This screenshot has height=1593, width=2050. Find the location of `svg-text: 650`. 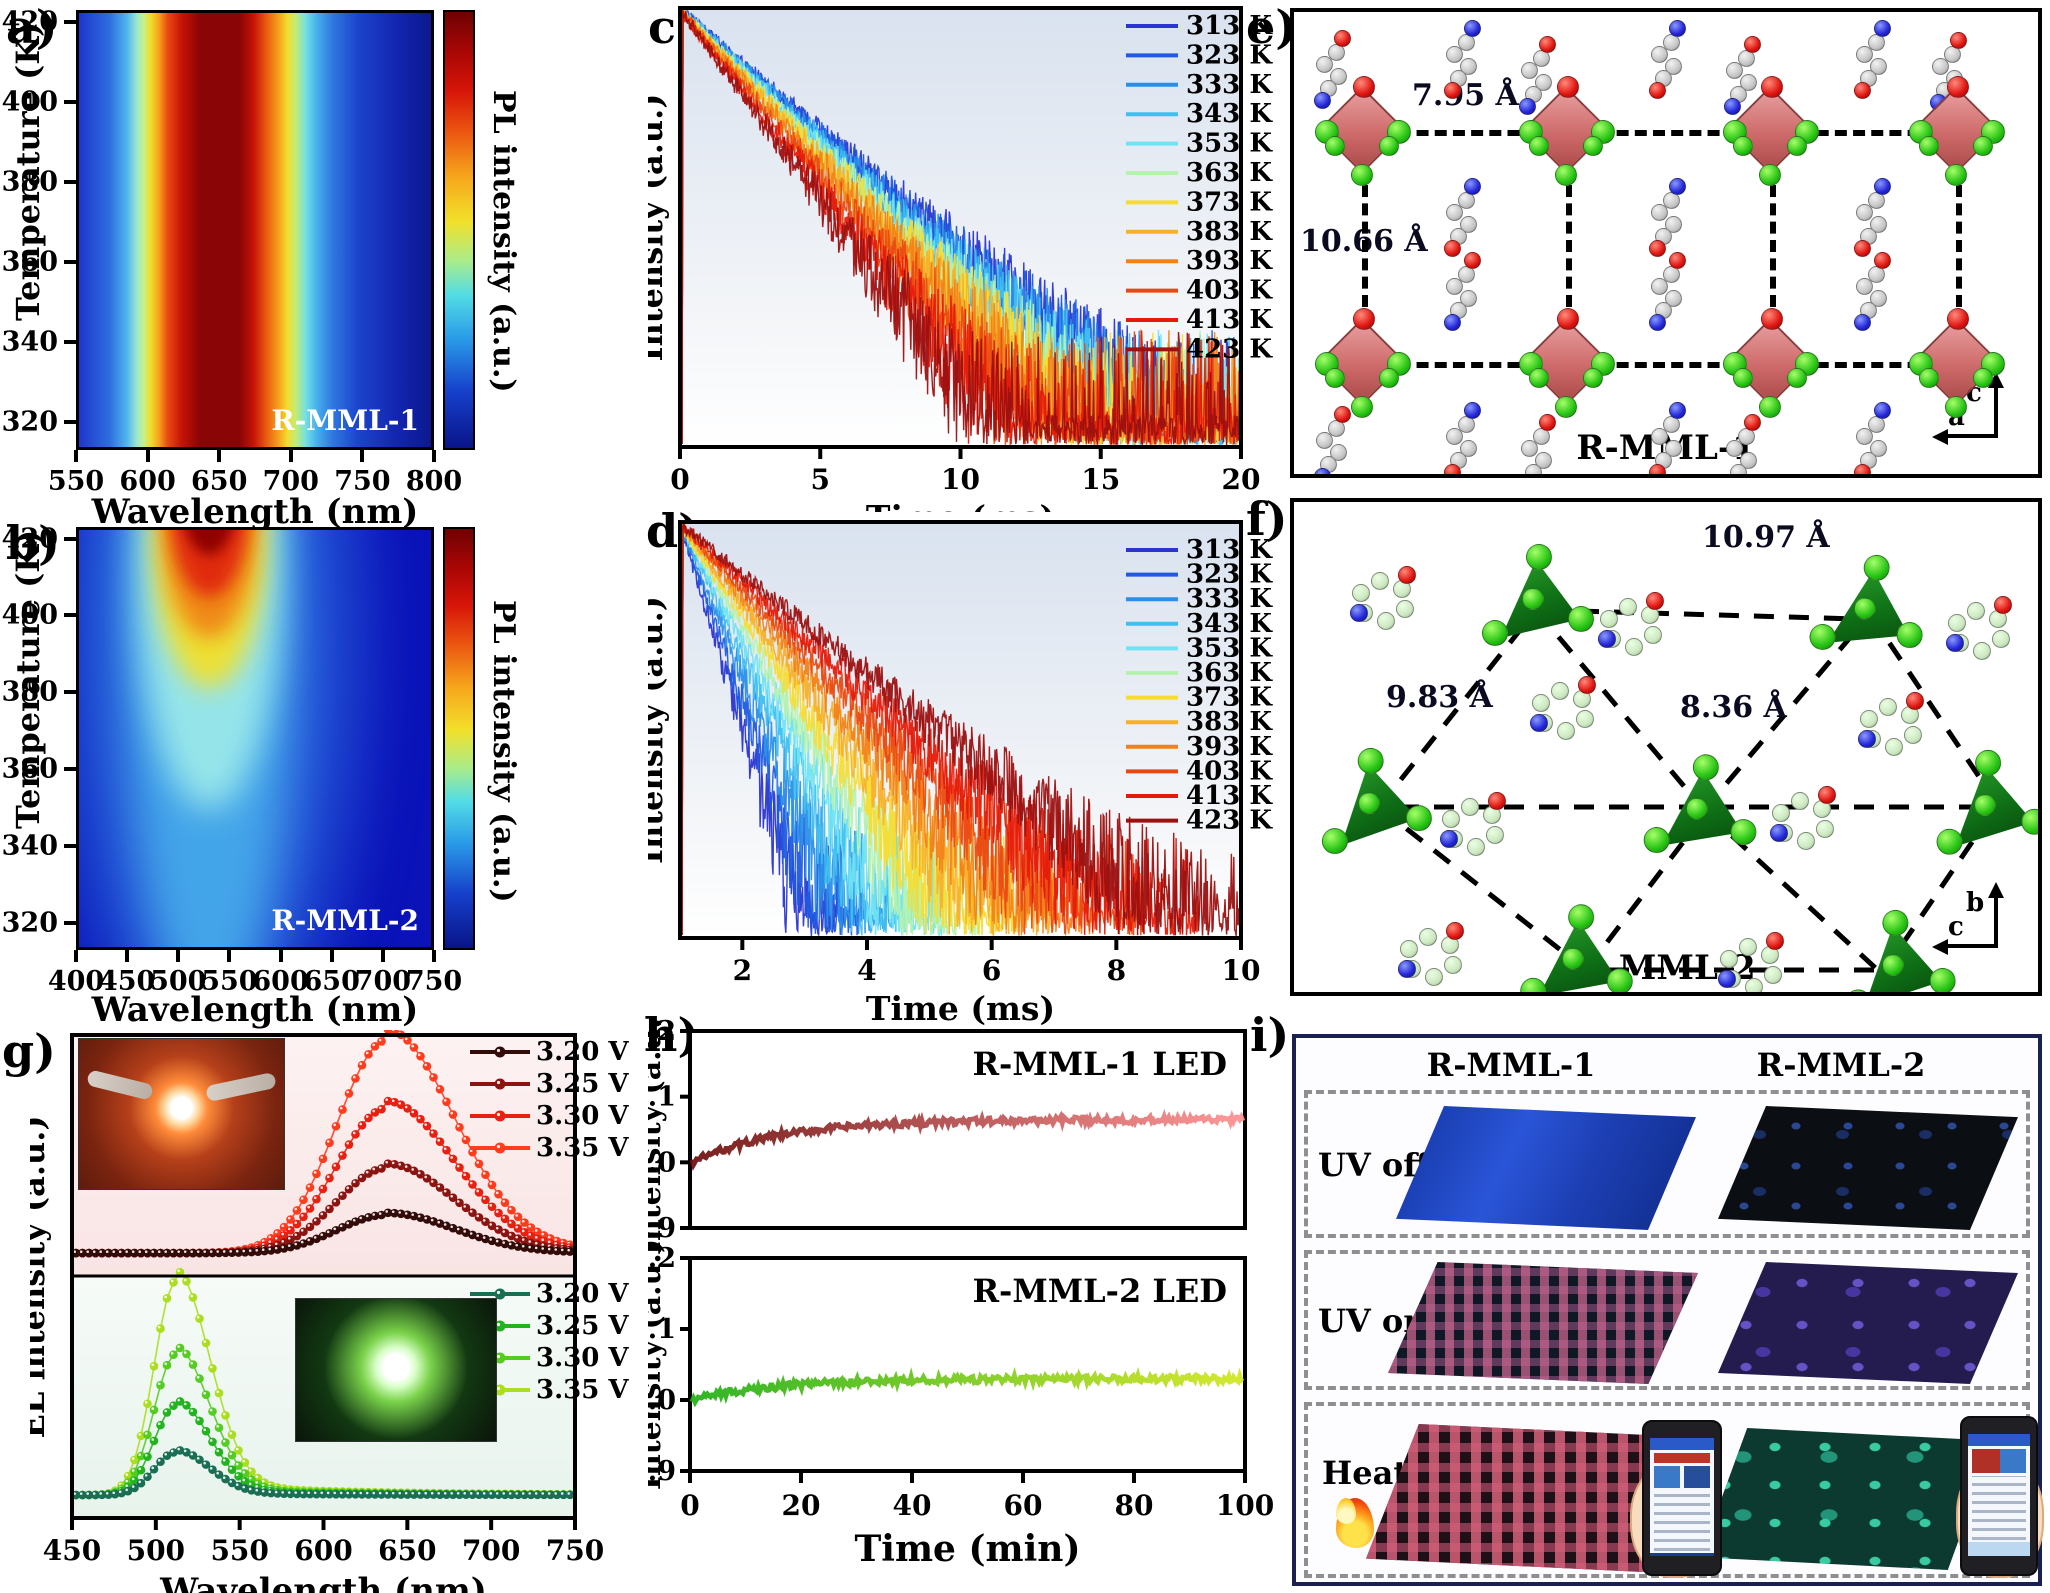

svg-text: 650 is located at coordinates (407, 1550).